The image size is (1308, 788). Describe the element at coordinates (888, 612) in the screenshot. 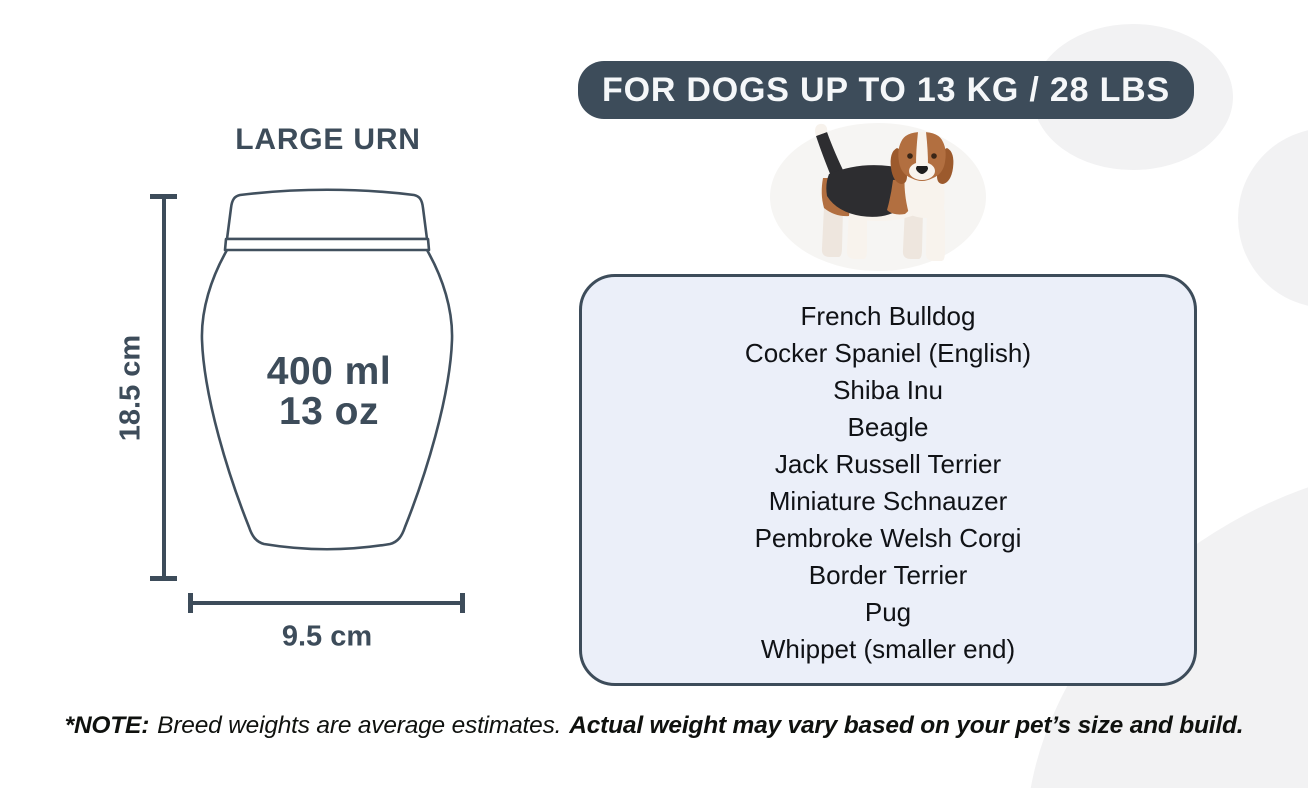

I see `breed-list-item: Pug` at that location.